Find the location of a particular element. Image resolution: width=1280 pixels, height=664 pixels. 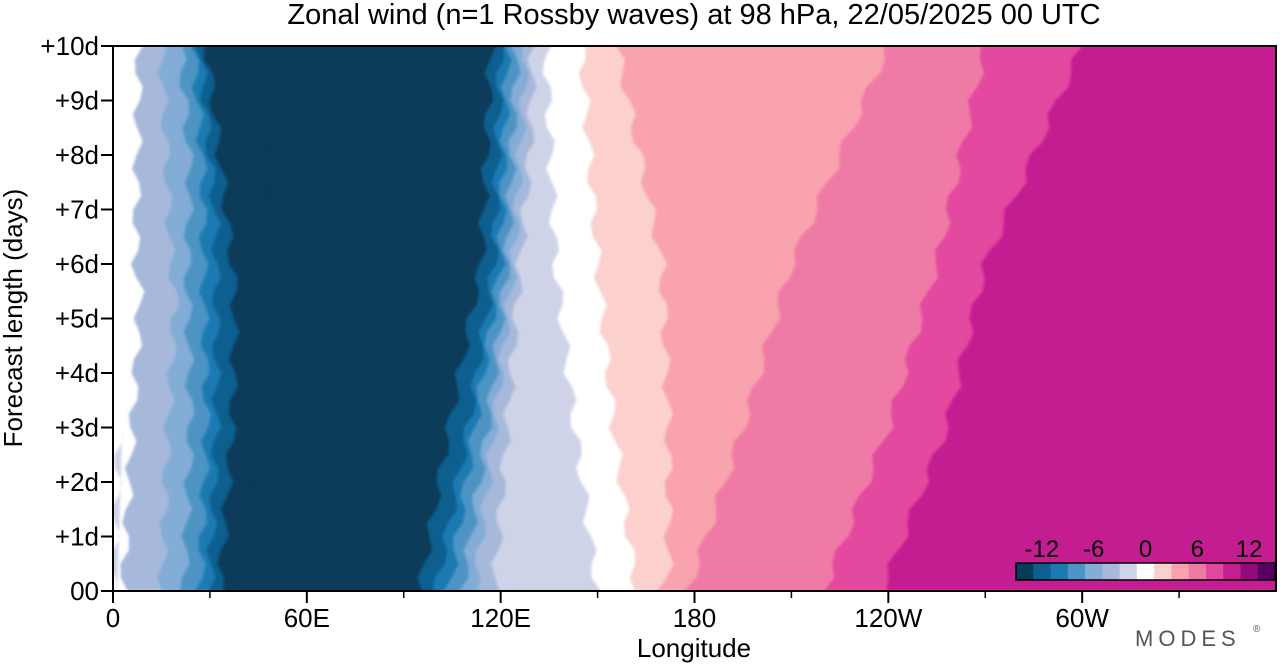

y-tick-label: +2d is located at coordinates (77, 482).